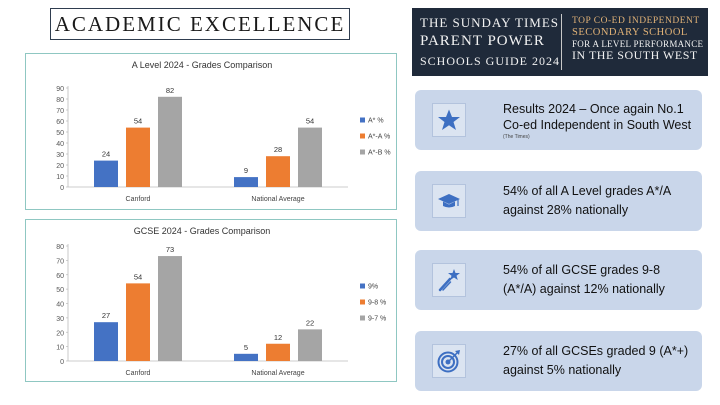 This screenshot has width=720, height=405. I want to click on banner-line: SCHOOLS GUIDE 2024, so click(490, 61).